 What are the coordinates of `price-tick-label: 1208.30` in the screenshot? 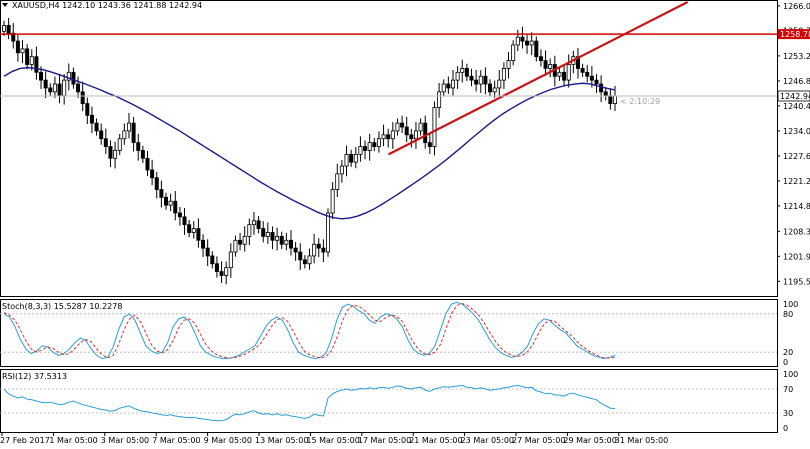 It's located at (796, 231).